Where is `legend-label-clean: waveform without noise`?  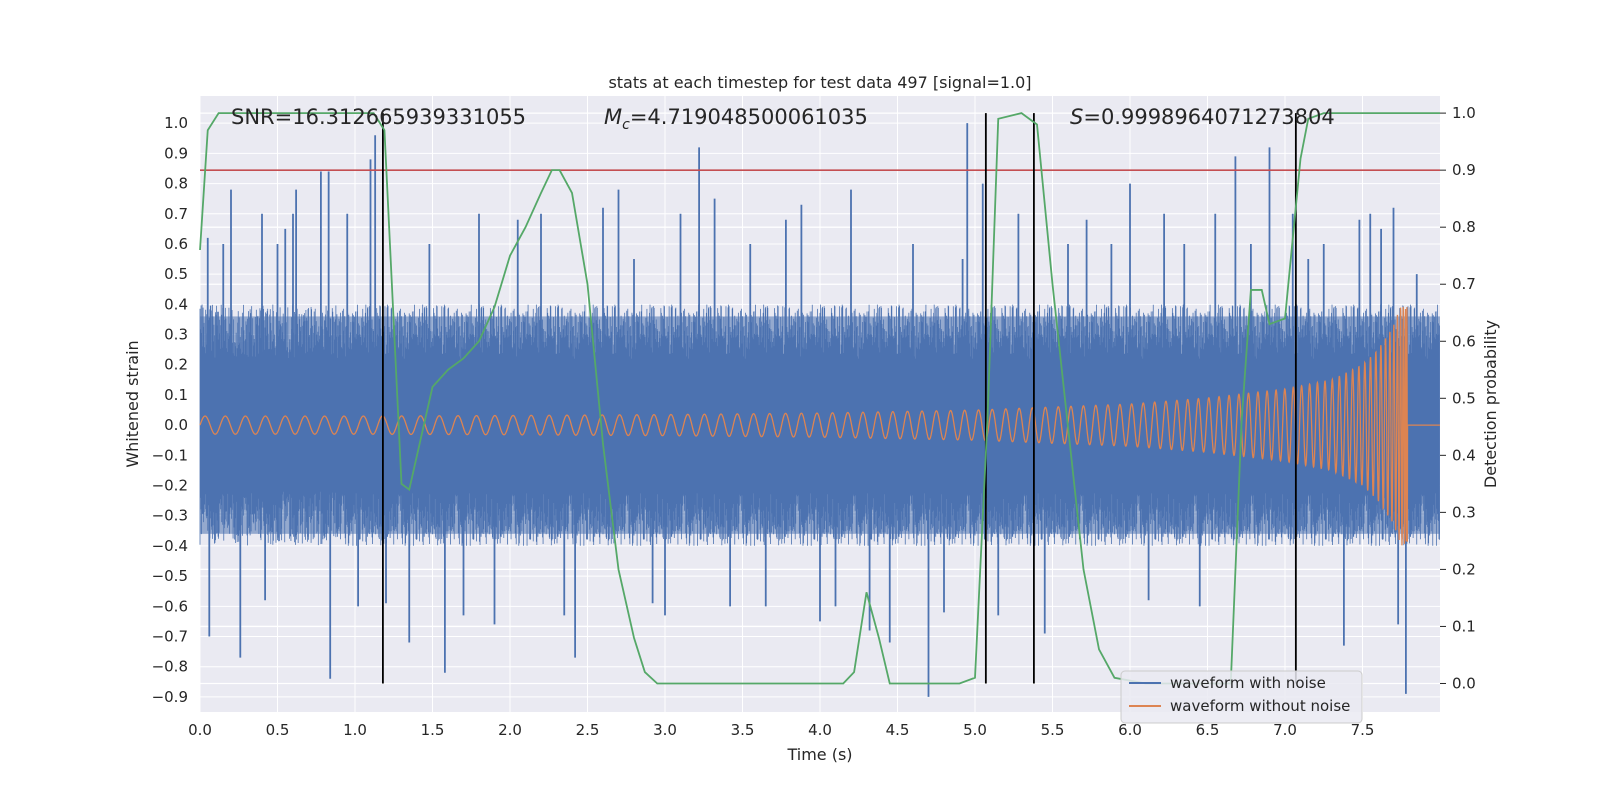
legend-label-clean: waveform without noise is located at coordinates (1260, 706).